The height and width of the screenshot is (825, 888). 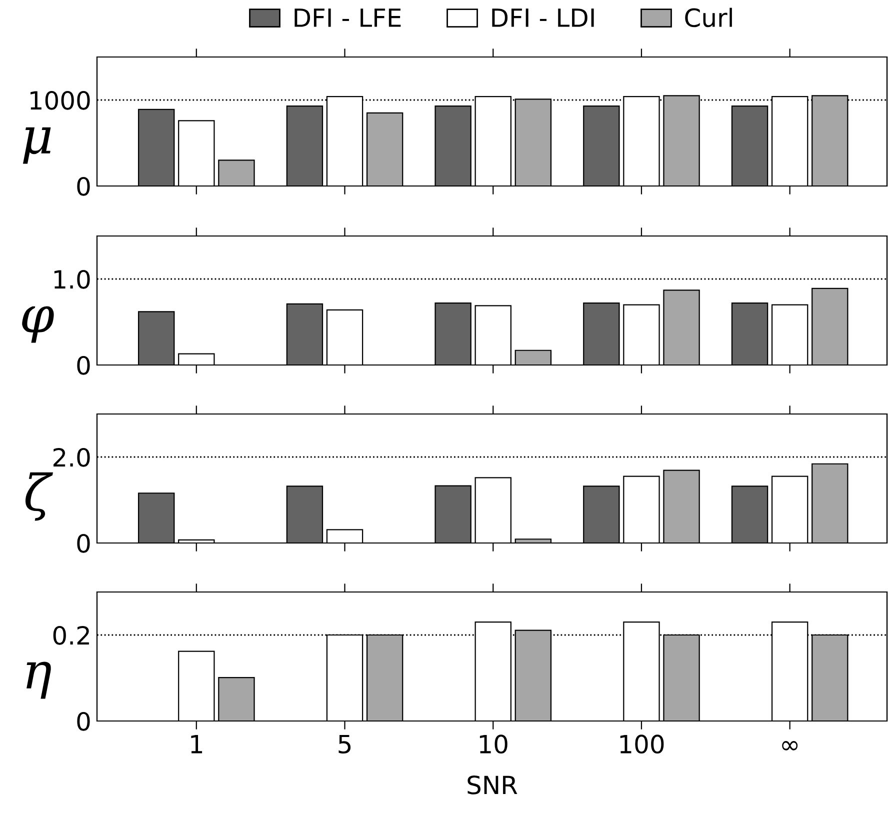 I want to click on x-tick-label: ∞, so click(x=790, y=745).